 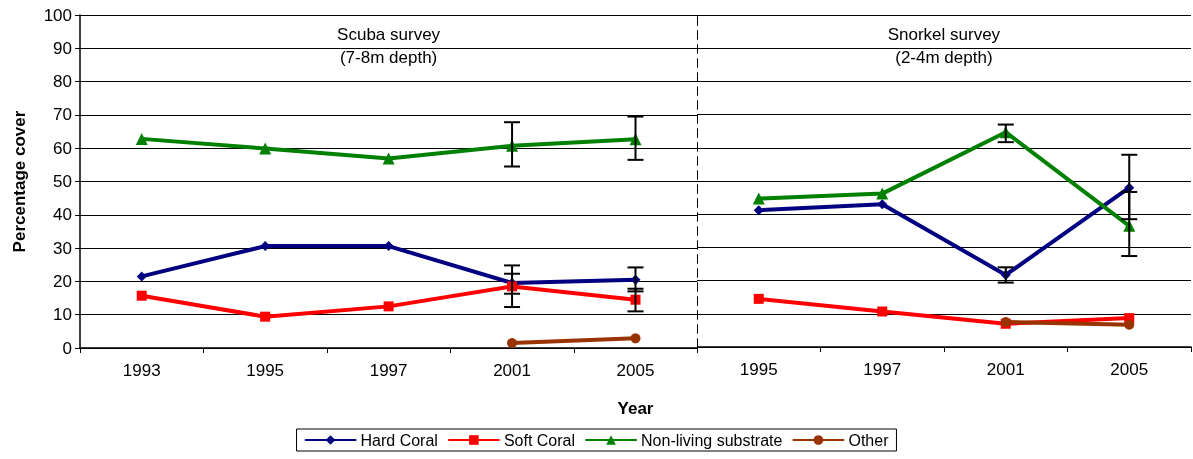 I want to click on text: Scuba survey (7-8m depth), so click(x=389, y=46).